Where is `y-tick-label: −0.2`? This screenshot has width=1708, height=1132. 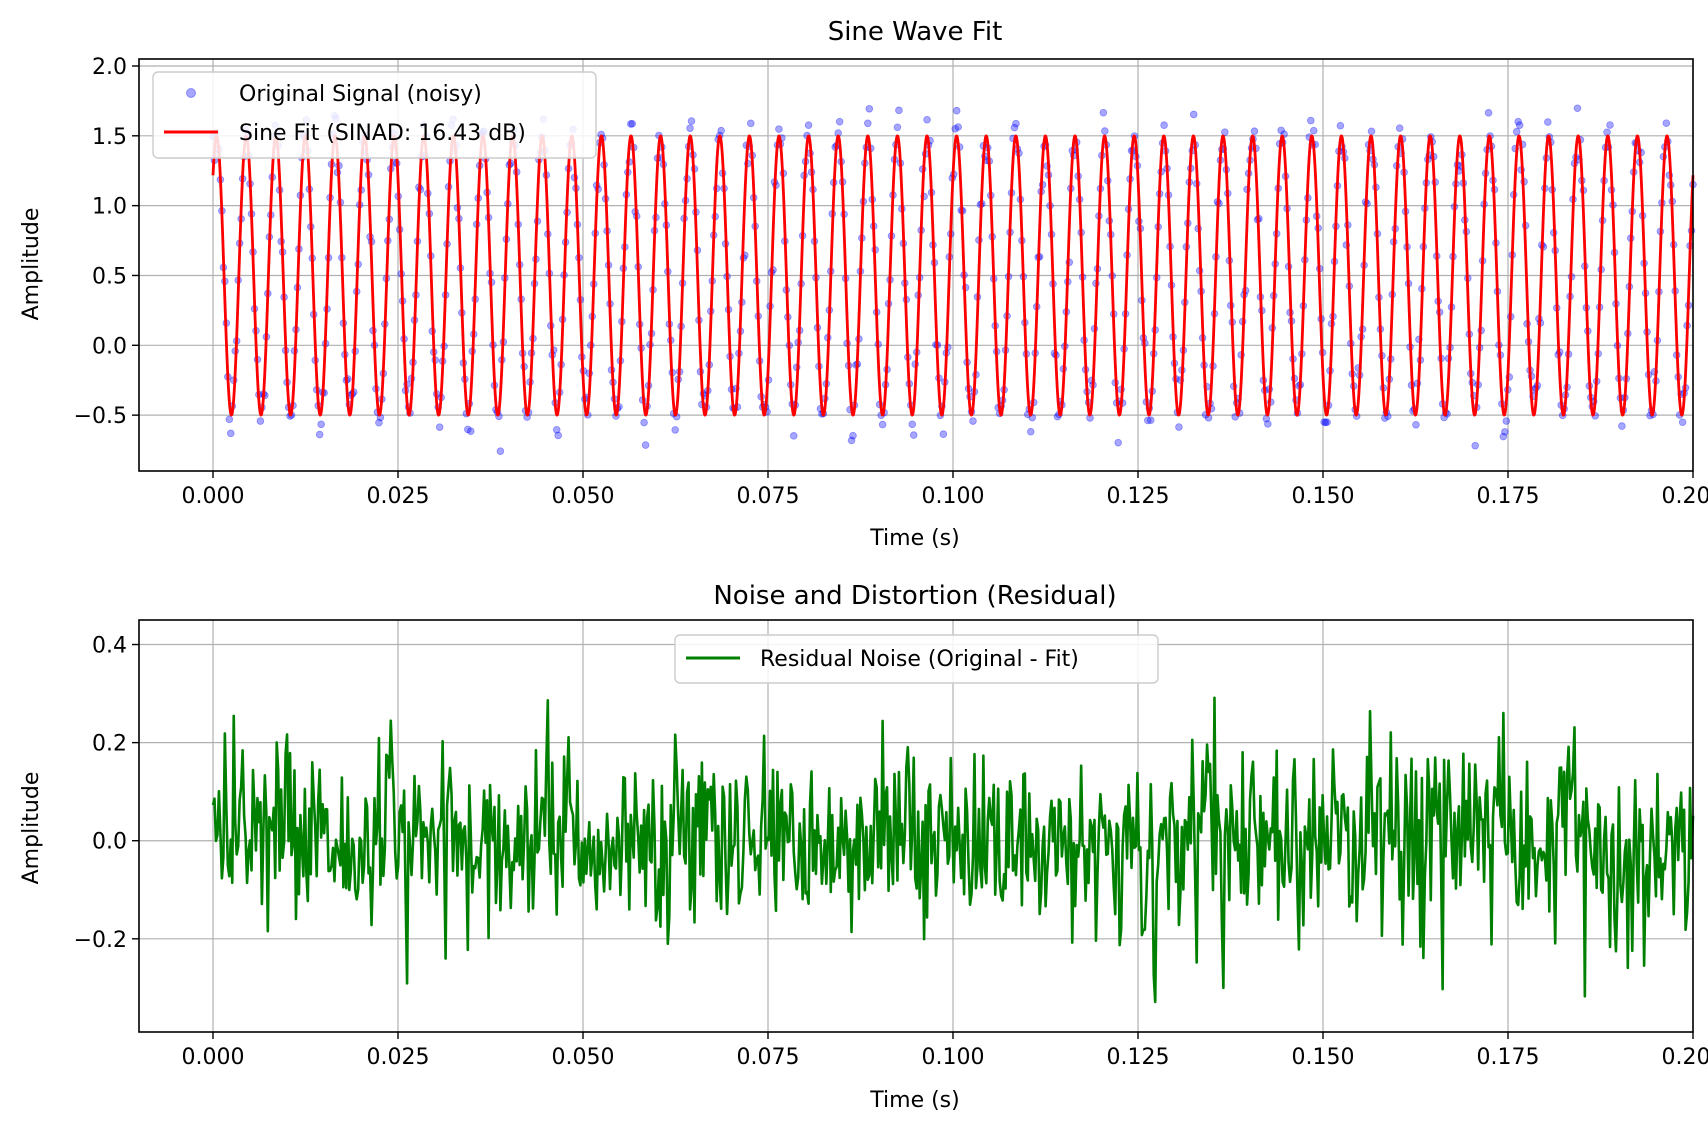
y-tick-label: −0.2 is located at coordinates (100, 940).